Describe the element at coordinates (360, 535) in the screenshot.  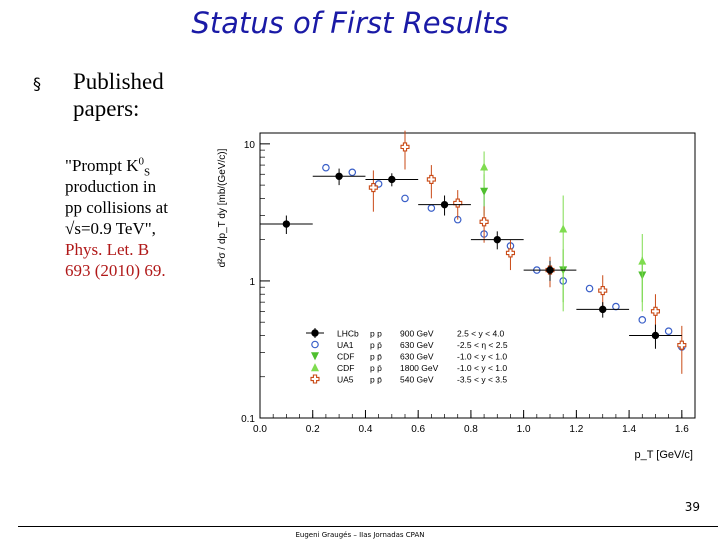
I see `footer-text: Eugeni Graugés – IIas Jornadas CPAN` at that location.